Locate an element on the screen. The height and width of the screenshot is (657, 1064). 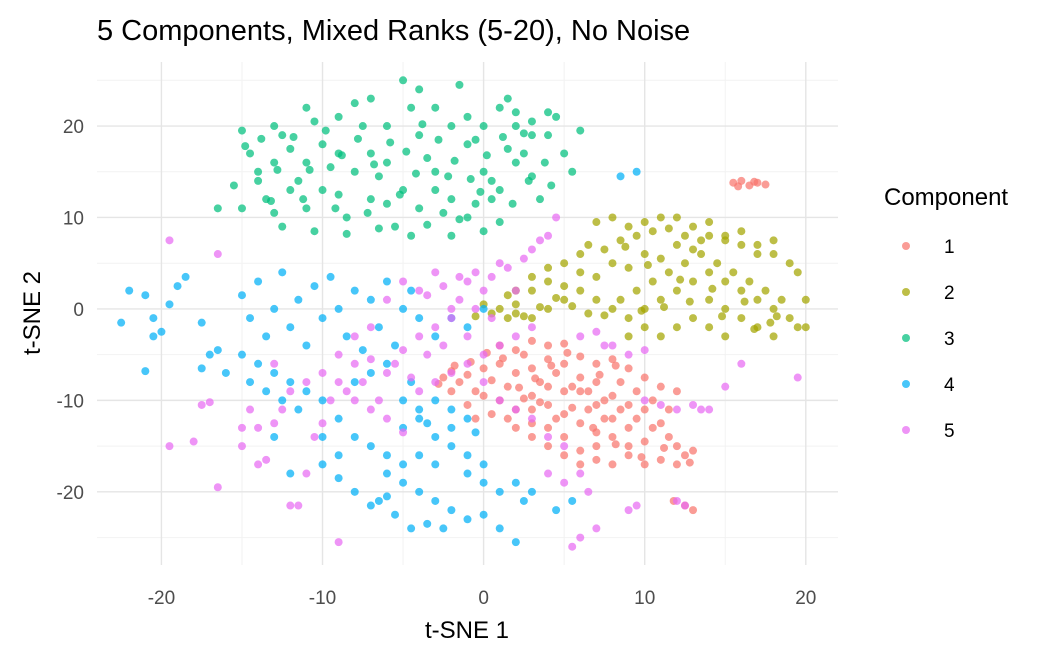
x-tick-label: -10 is located at coordinates (322, 598).